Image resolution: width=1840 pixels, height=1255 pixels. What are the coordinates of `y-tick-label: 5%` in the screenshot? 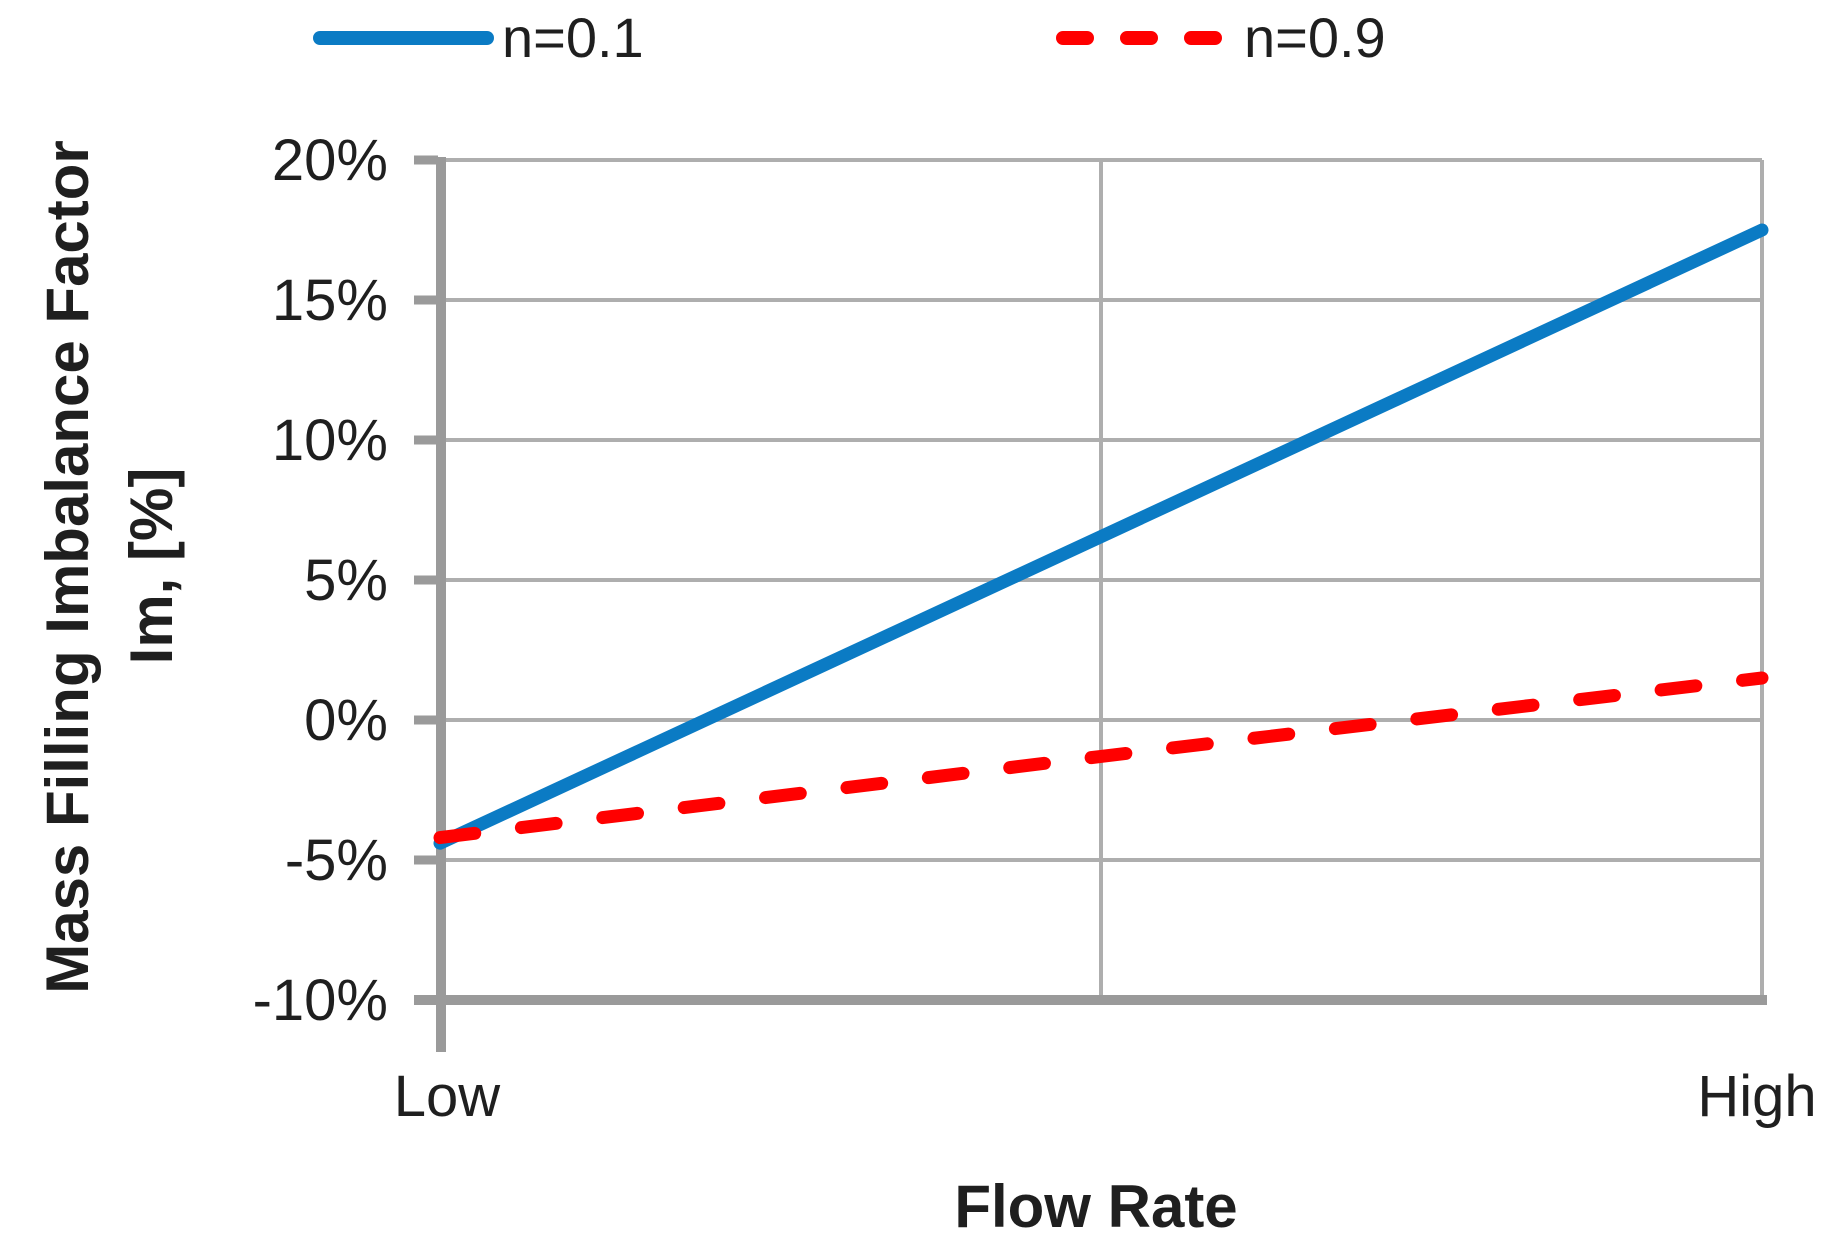 It's located at (346, 580).